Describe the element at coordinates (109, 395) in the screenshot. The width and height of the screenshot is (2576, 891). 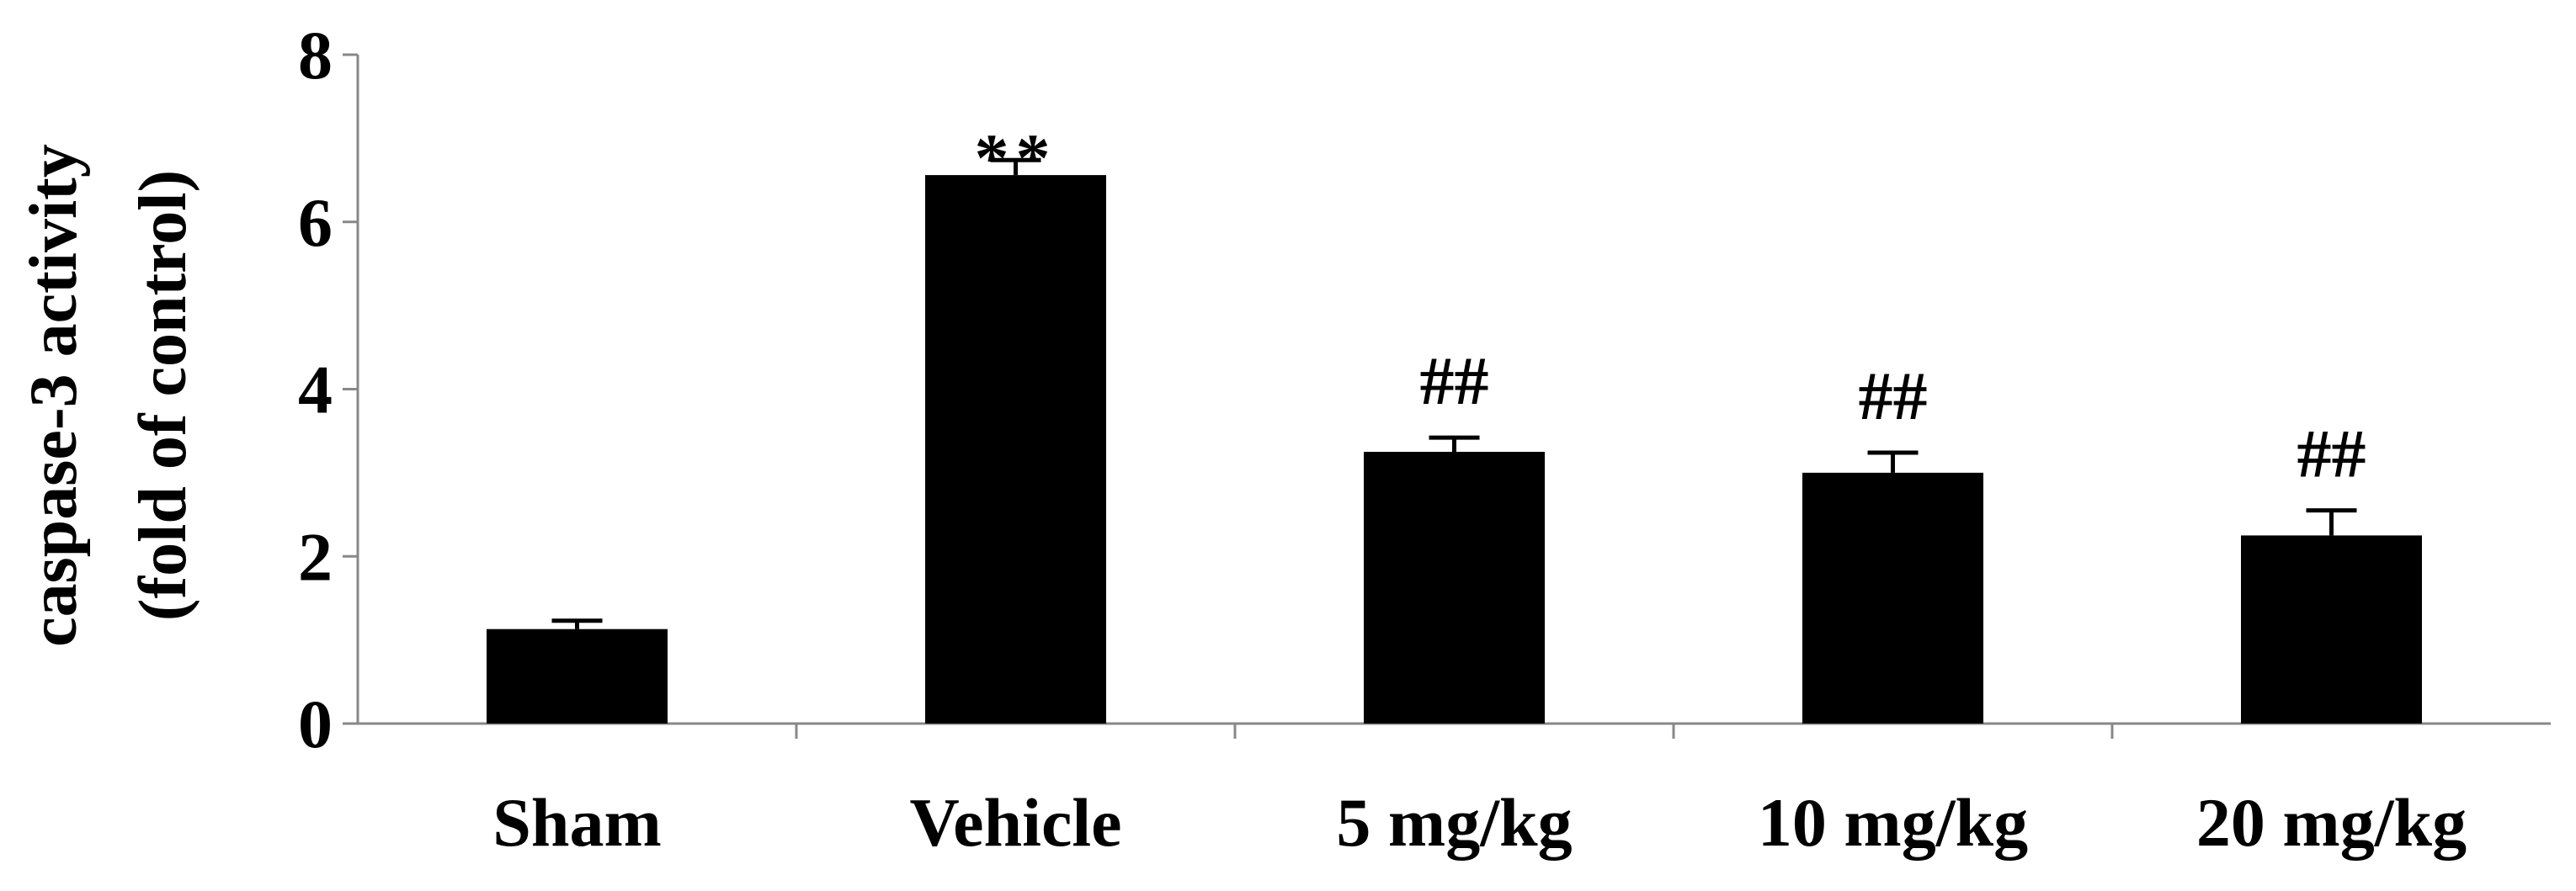
I see `y-axis-label: caspase-3 activity (fold of control)` at that location.